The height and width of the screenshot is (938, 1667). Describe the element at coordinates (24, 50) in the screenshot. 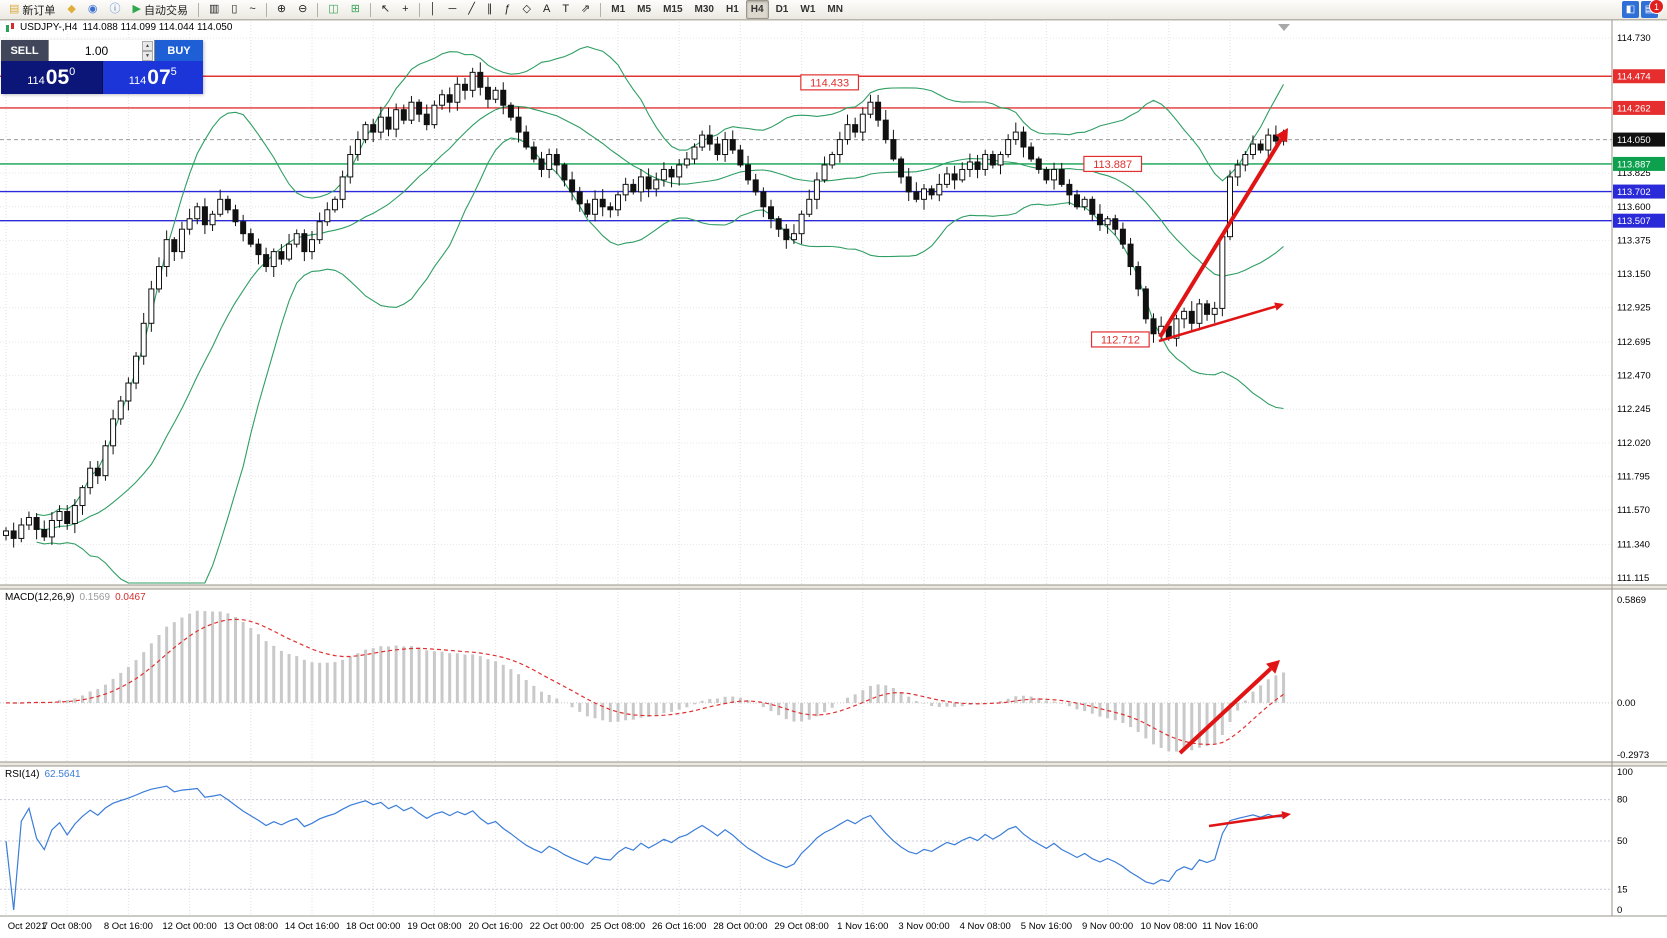

I see `sell-button: SELL` at that location.